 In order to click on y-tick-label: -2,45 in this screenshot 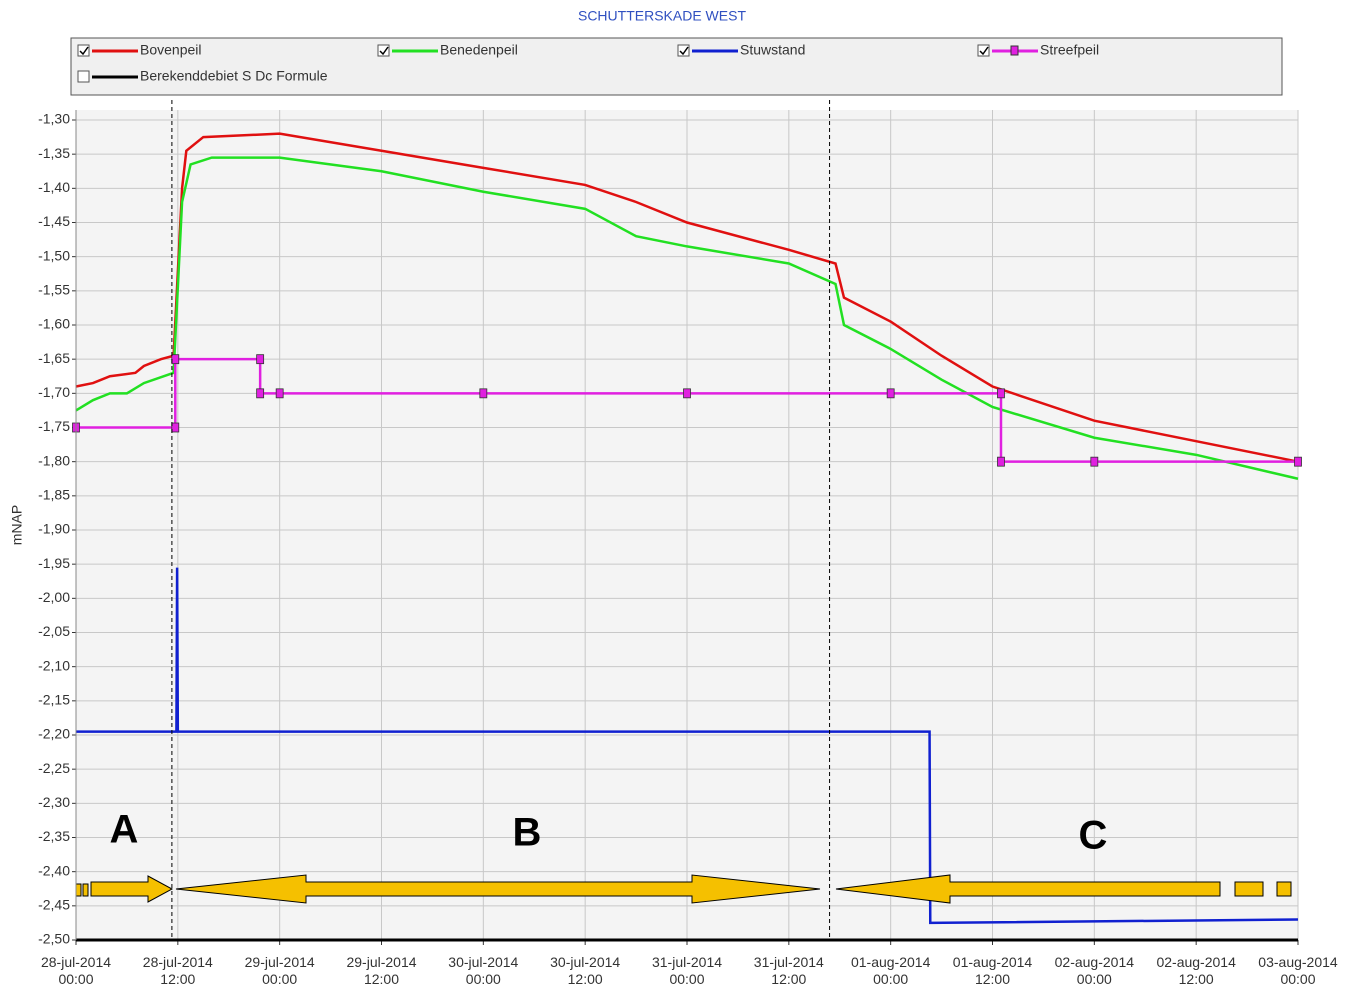, I will do `click(54, 905)`.